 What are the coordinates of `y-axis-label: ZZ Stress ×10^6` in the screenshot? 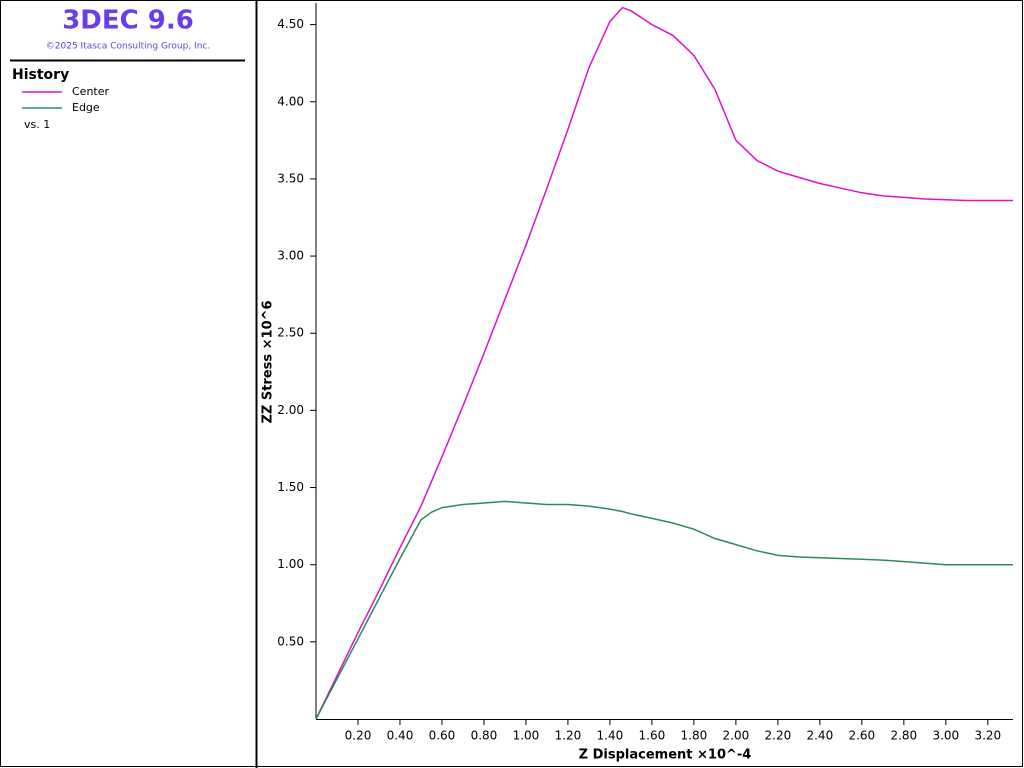 It's located at (268, 361).